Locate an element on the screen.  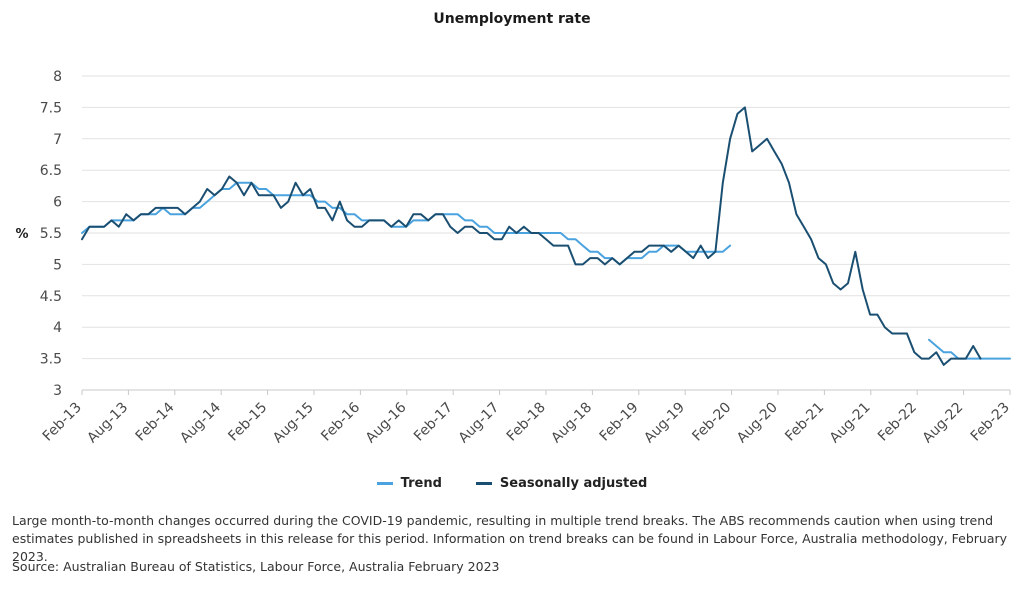
y-axis-ticks: 3 3.5 4 4.5 5 5.5 6 6.5 7 7.5 8 is located at coordinates (51, 234).